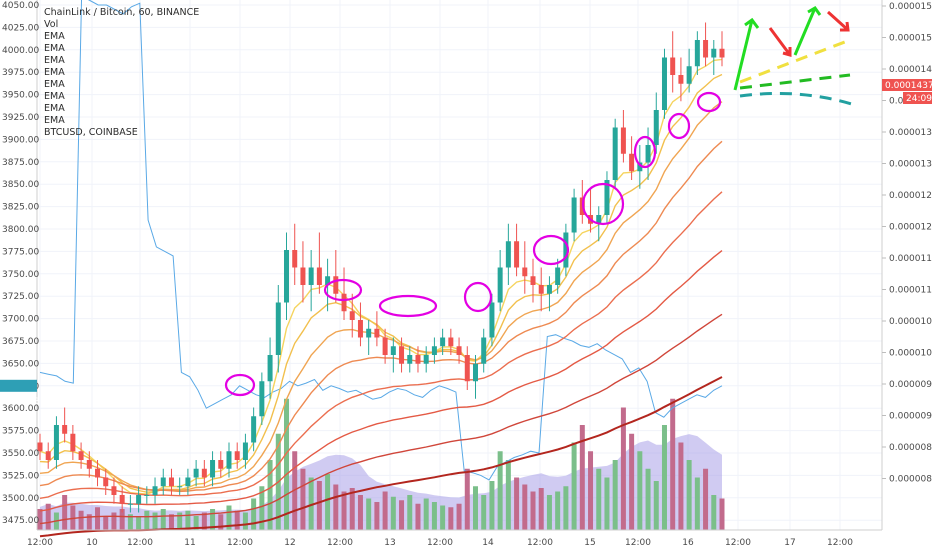 This screenshot has height=550, width=932. I want to click on volume-ma-area, so click(381, 482).